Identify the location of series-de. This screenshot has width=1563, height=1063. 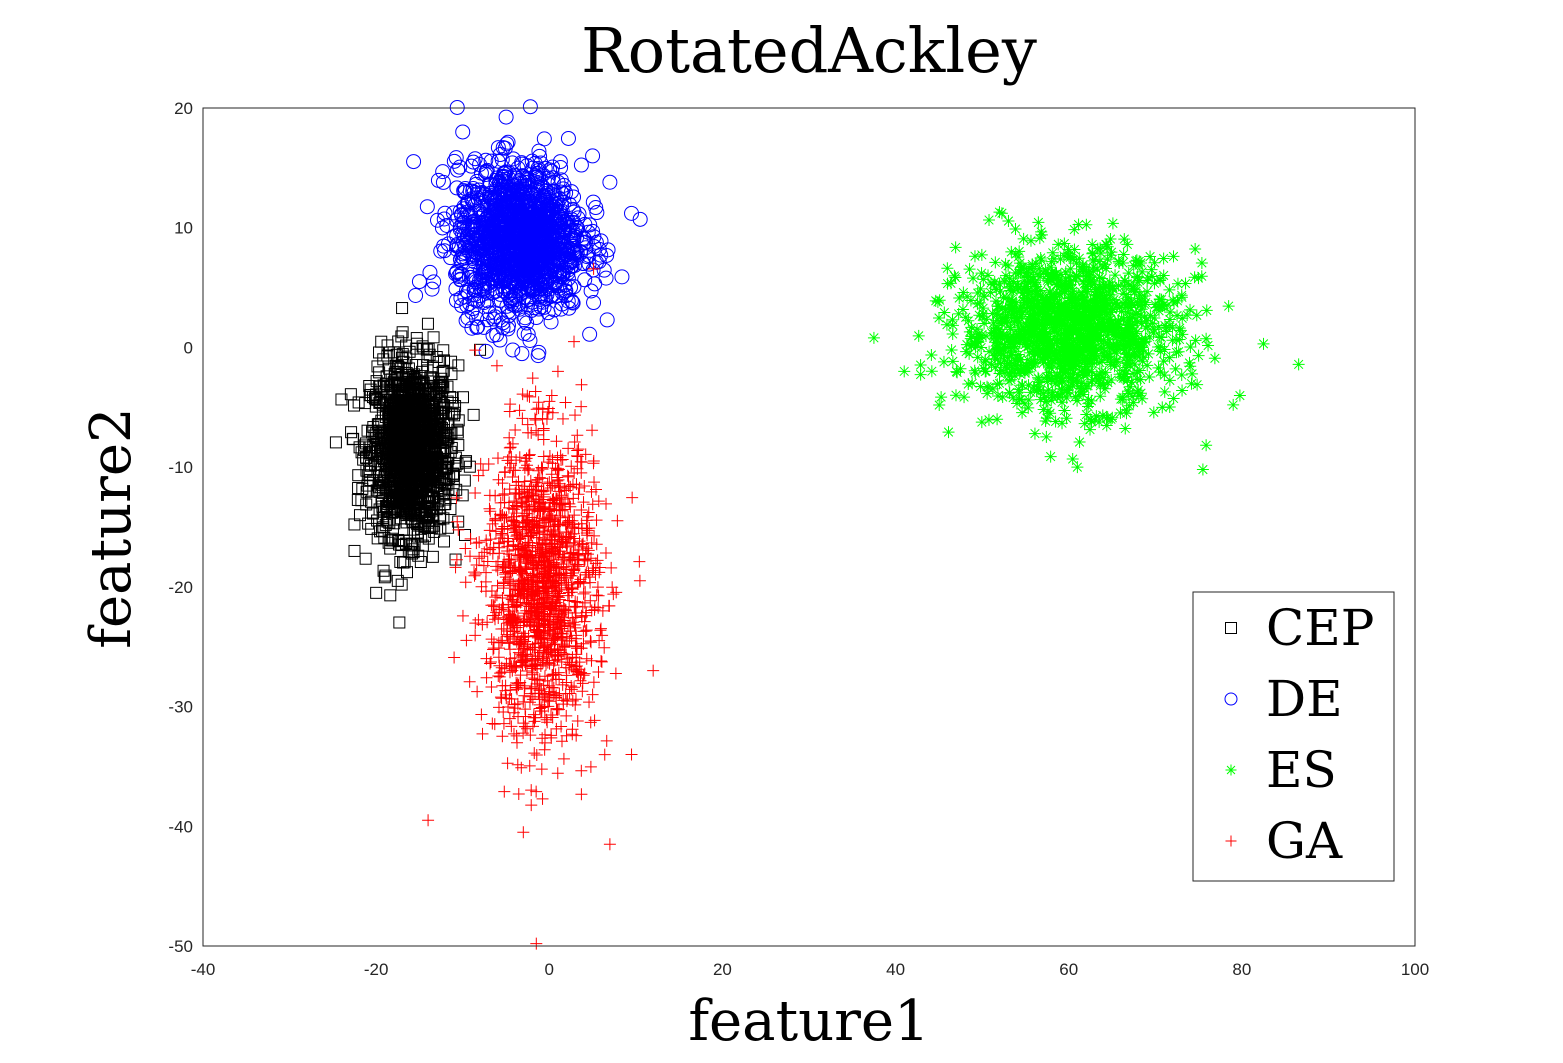
(527, 231).